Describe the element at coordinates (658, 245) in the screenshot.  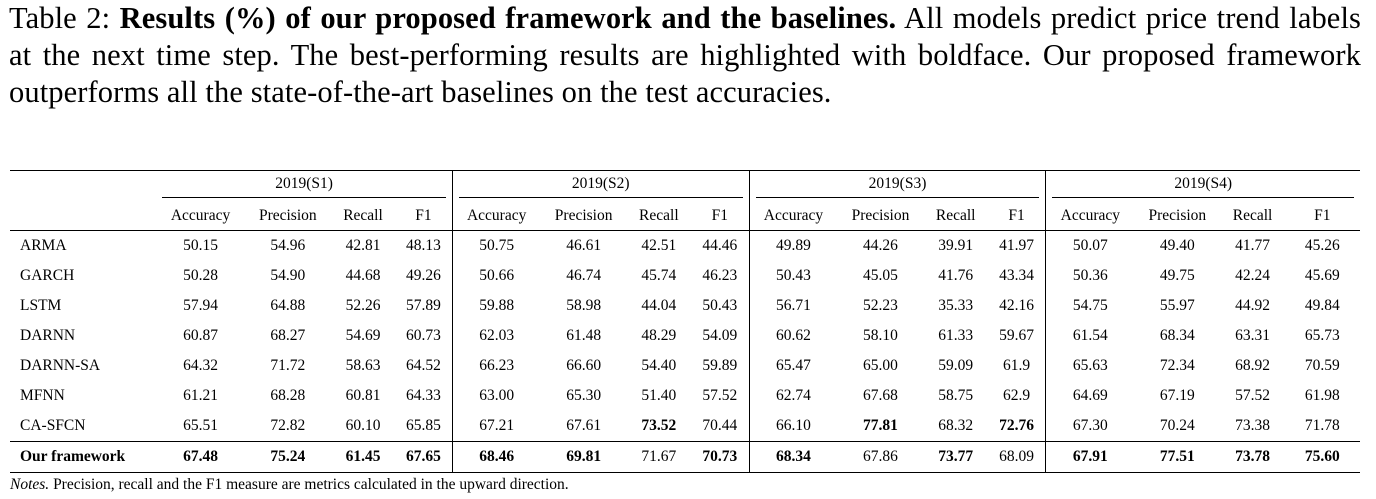
I see `value-cell: 42.51` at that location.